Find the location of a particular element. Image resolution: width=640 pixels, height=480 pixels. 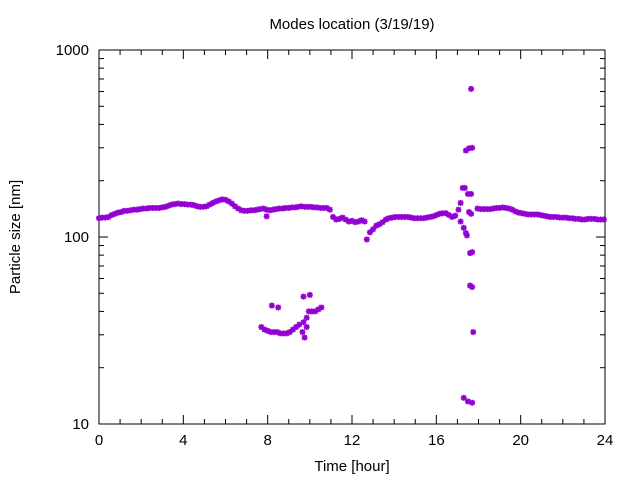

x-tick-label: 0 is located at coordinates (99, 440).